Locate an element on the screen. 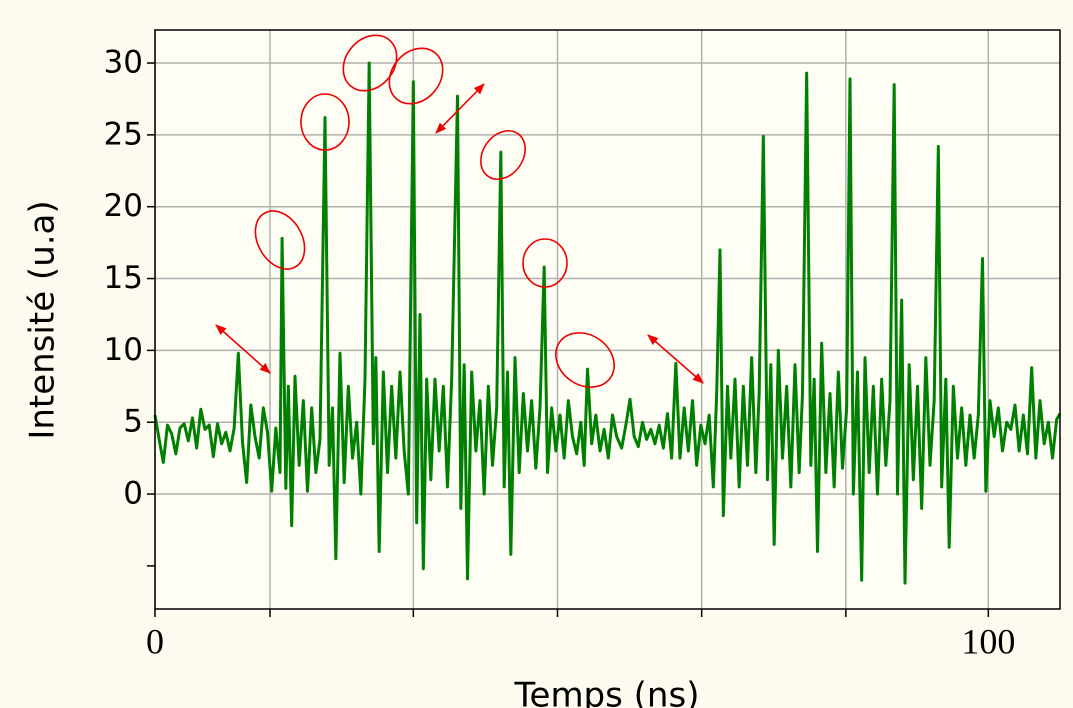 This screenshot has width=1073, height=708. y-tick-label: 0 is located at coordinates (133, 494).